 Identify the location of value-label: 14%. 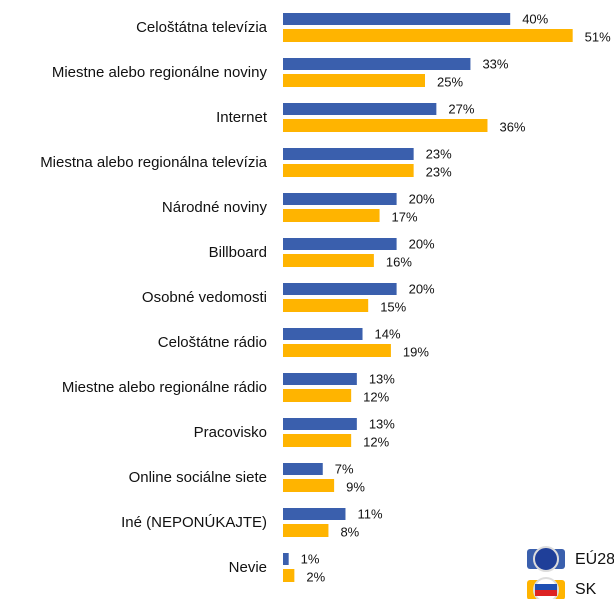
(388, 333).